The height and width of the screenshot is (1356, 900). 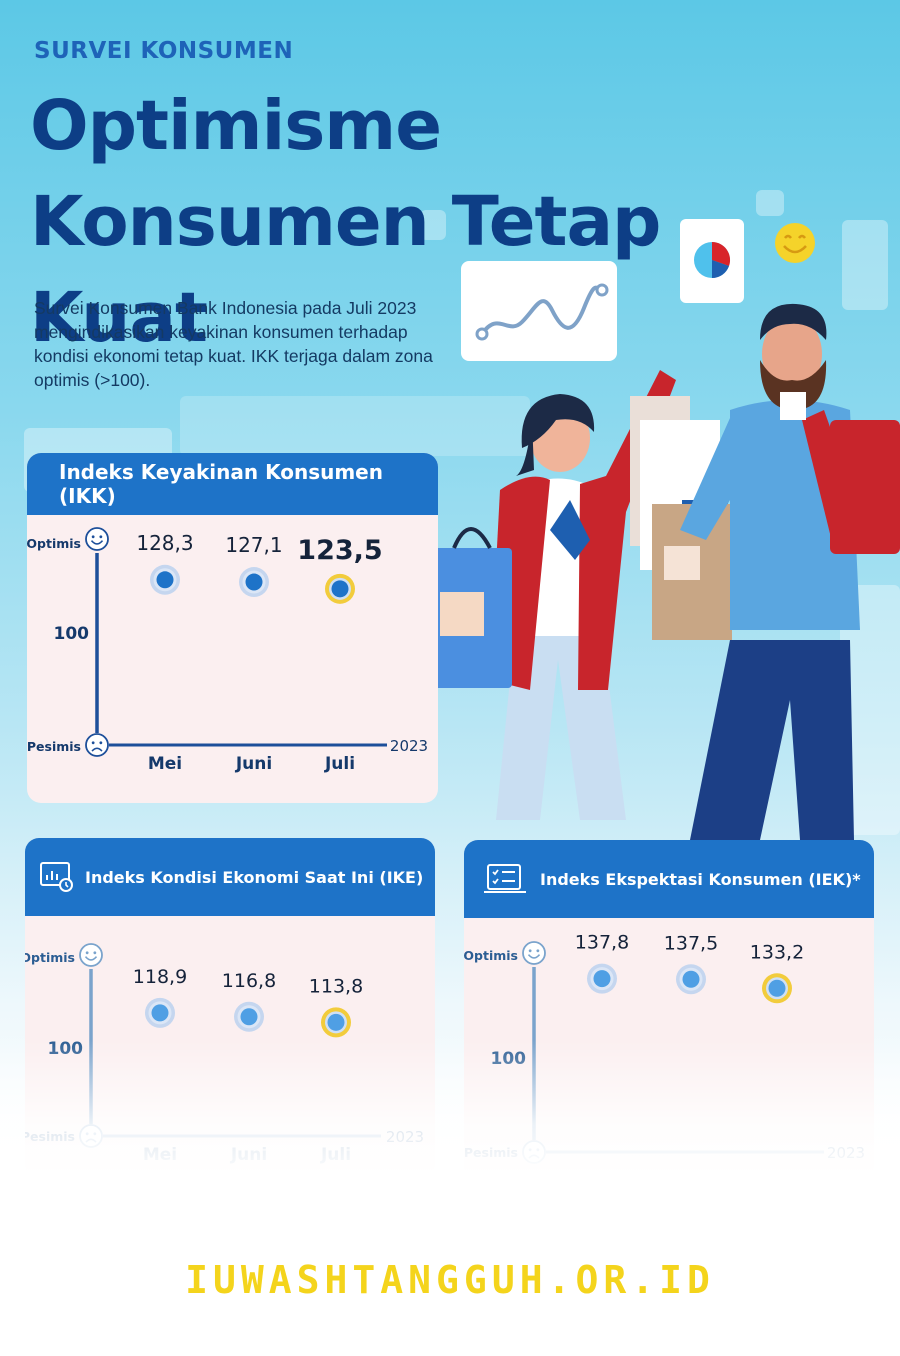 What do you see at coordinates (409, 746) in the screenshot?
I see `x-end-label: 2023` at bounding box center [409, 746].